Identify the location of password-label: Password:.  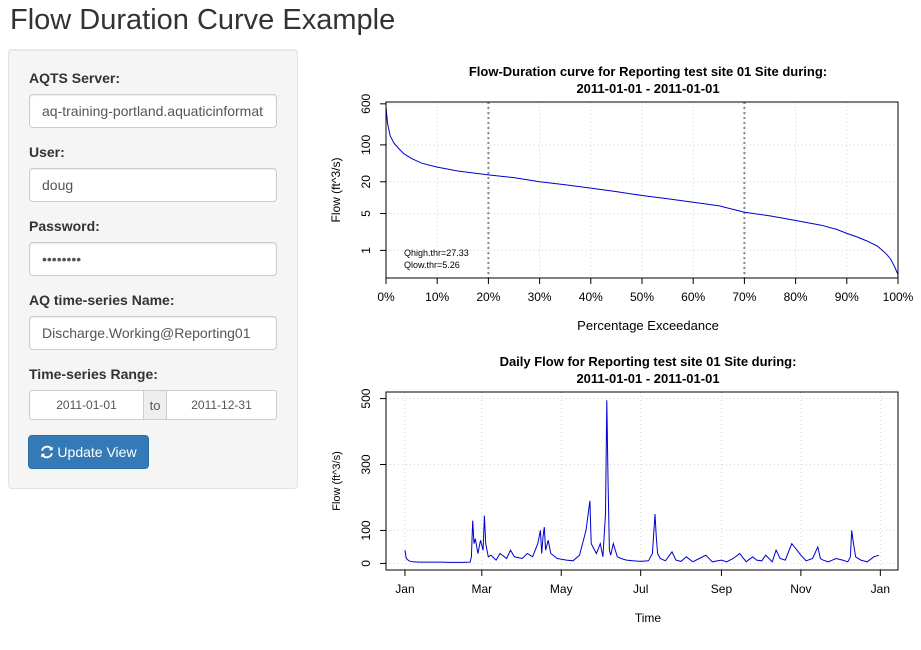
(64, 226).